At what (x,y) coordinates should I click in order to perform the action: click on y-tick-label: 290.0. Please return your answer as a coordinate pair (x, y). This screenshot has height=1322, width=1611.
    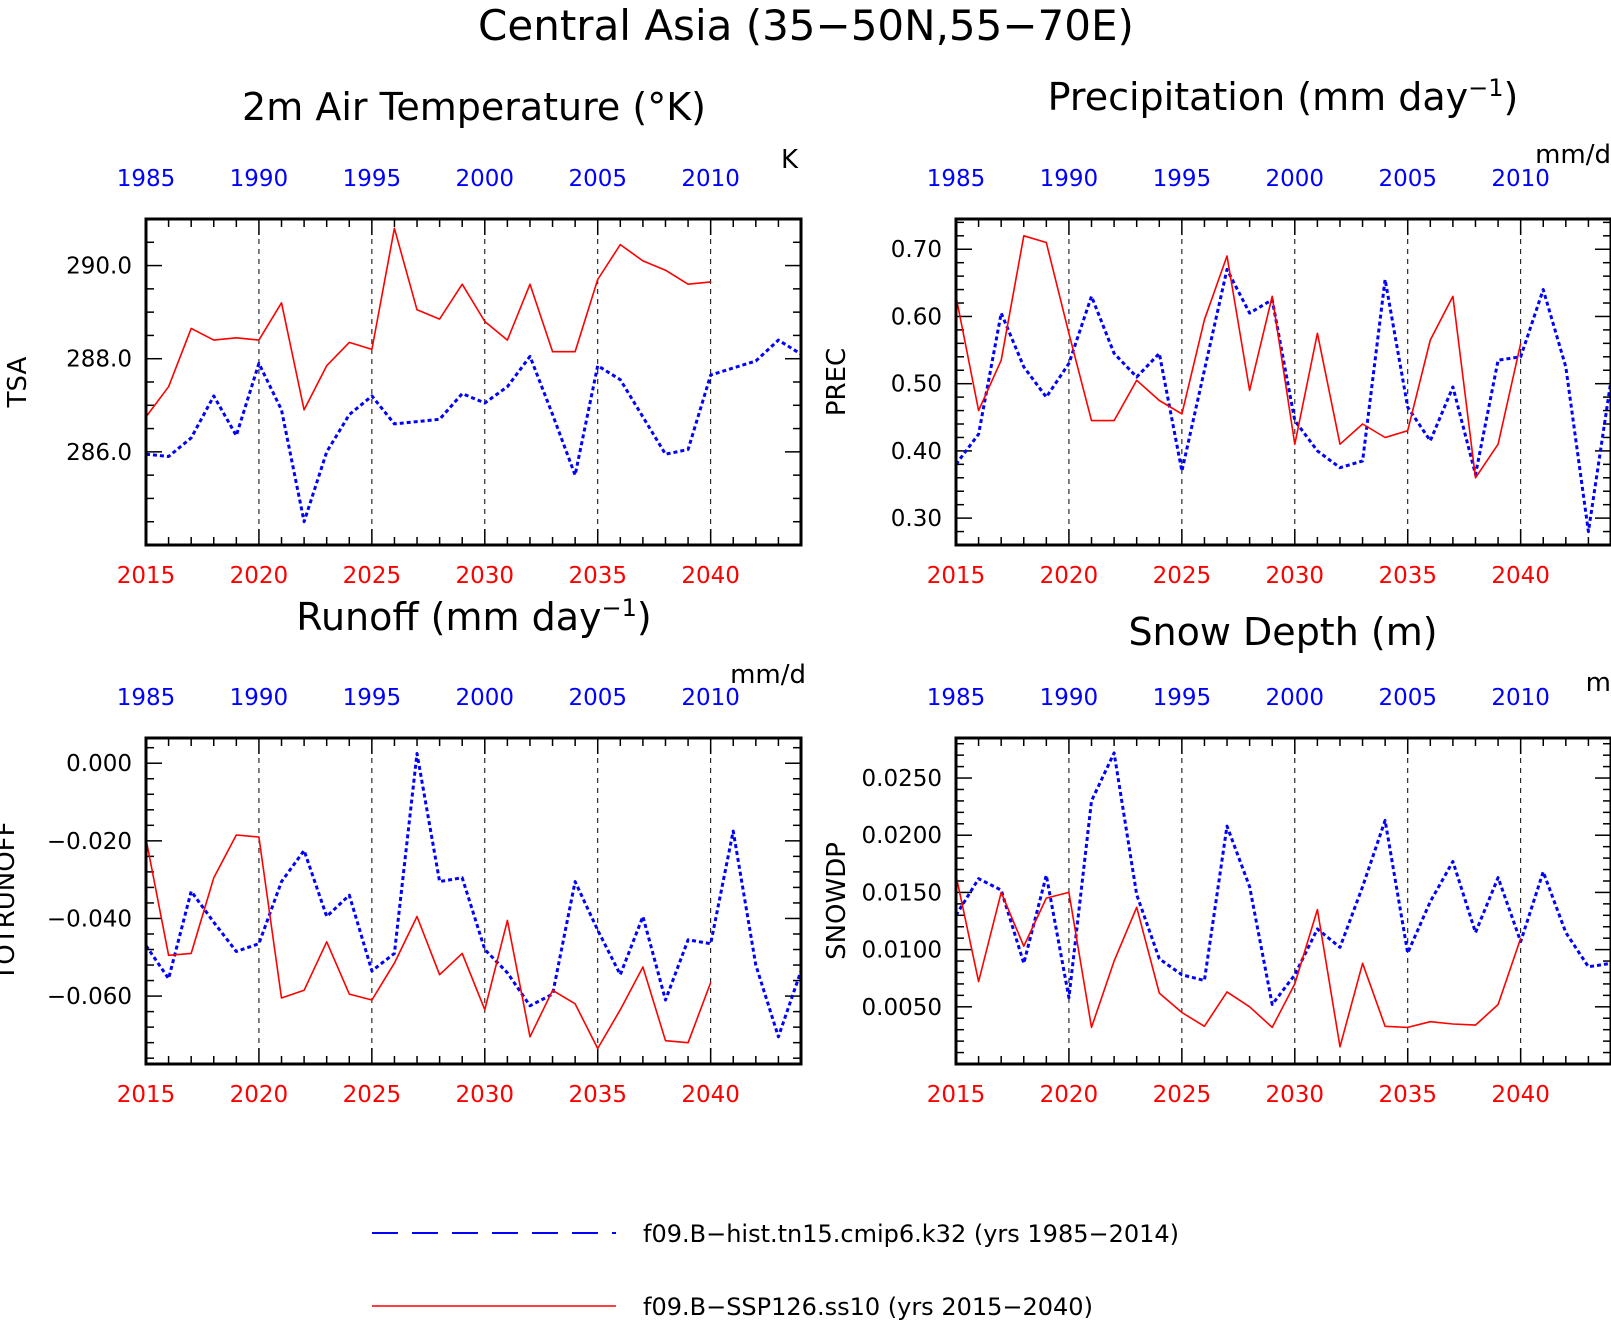
    Looking at the image, I should click on (99, 267).